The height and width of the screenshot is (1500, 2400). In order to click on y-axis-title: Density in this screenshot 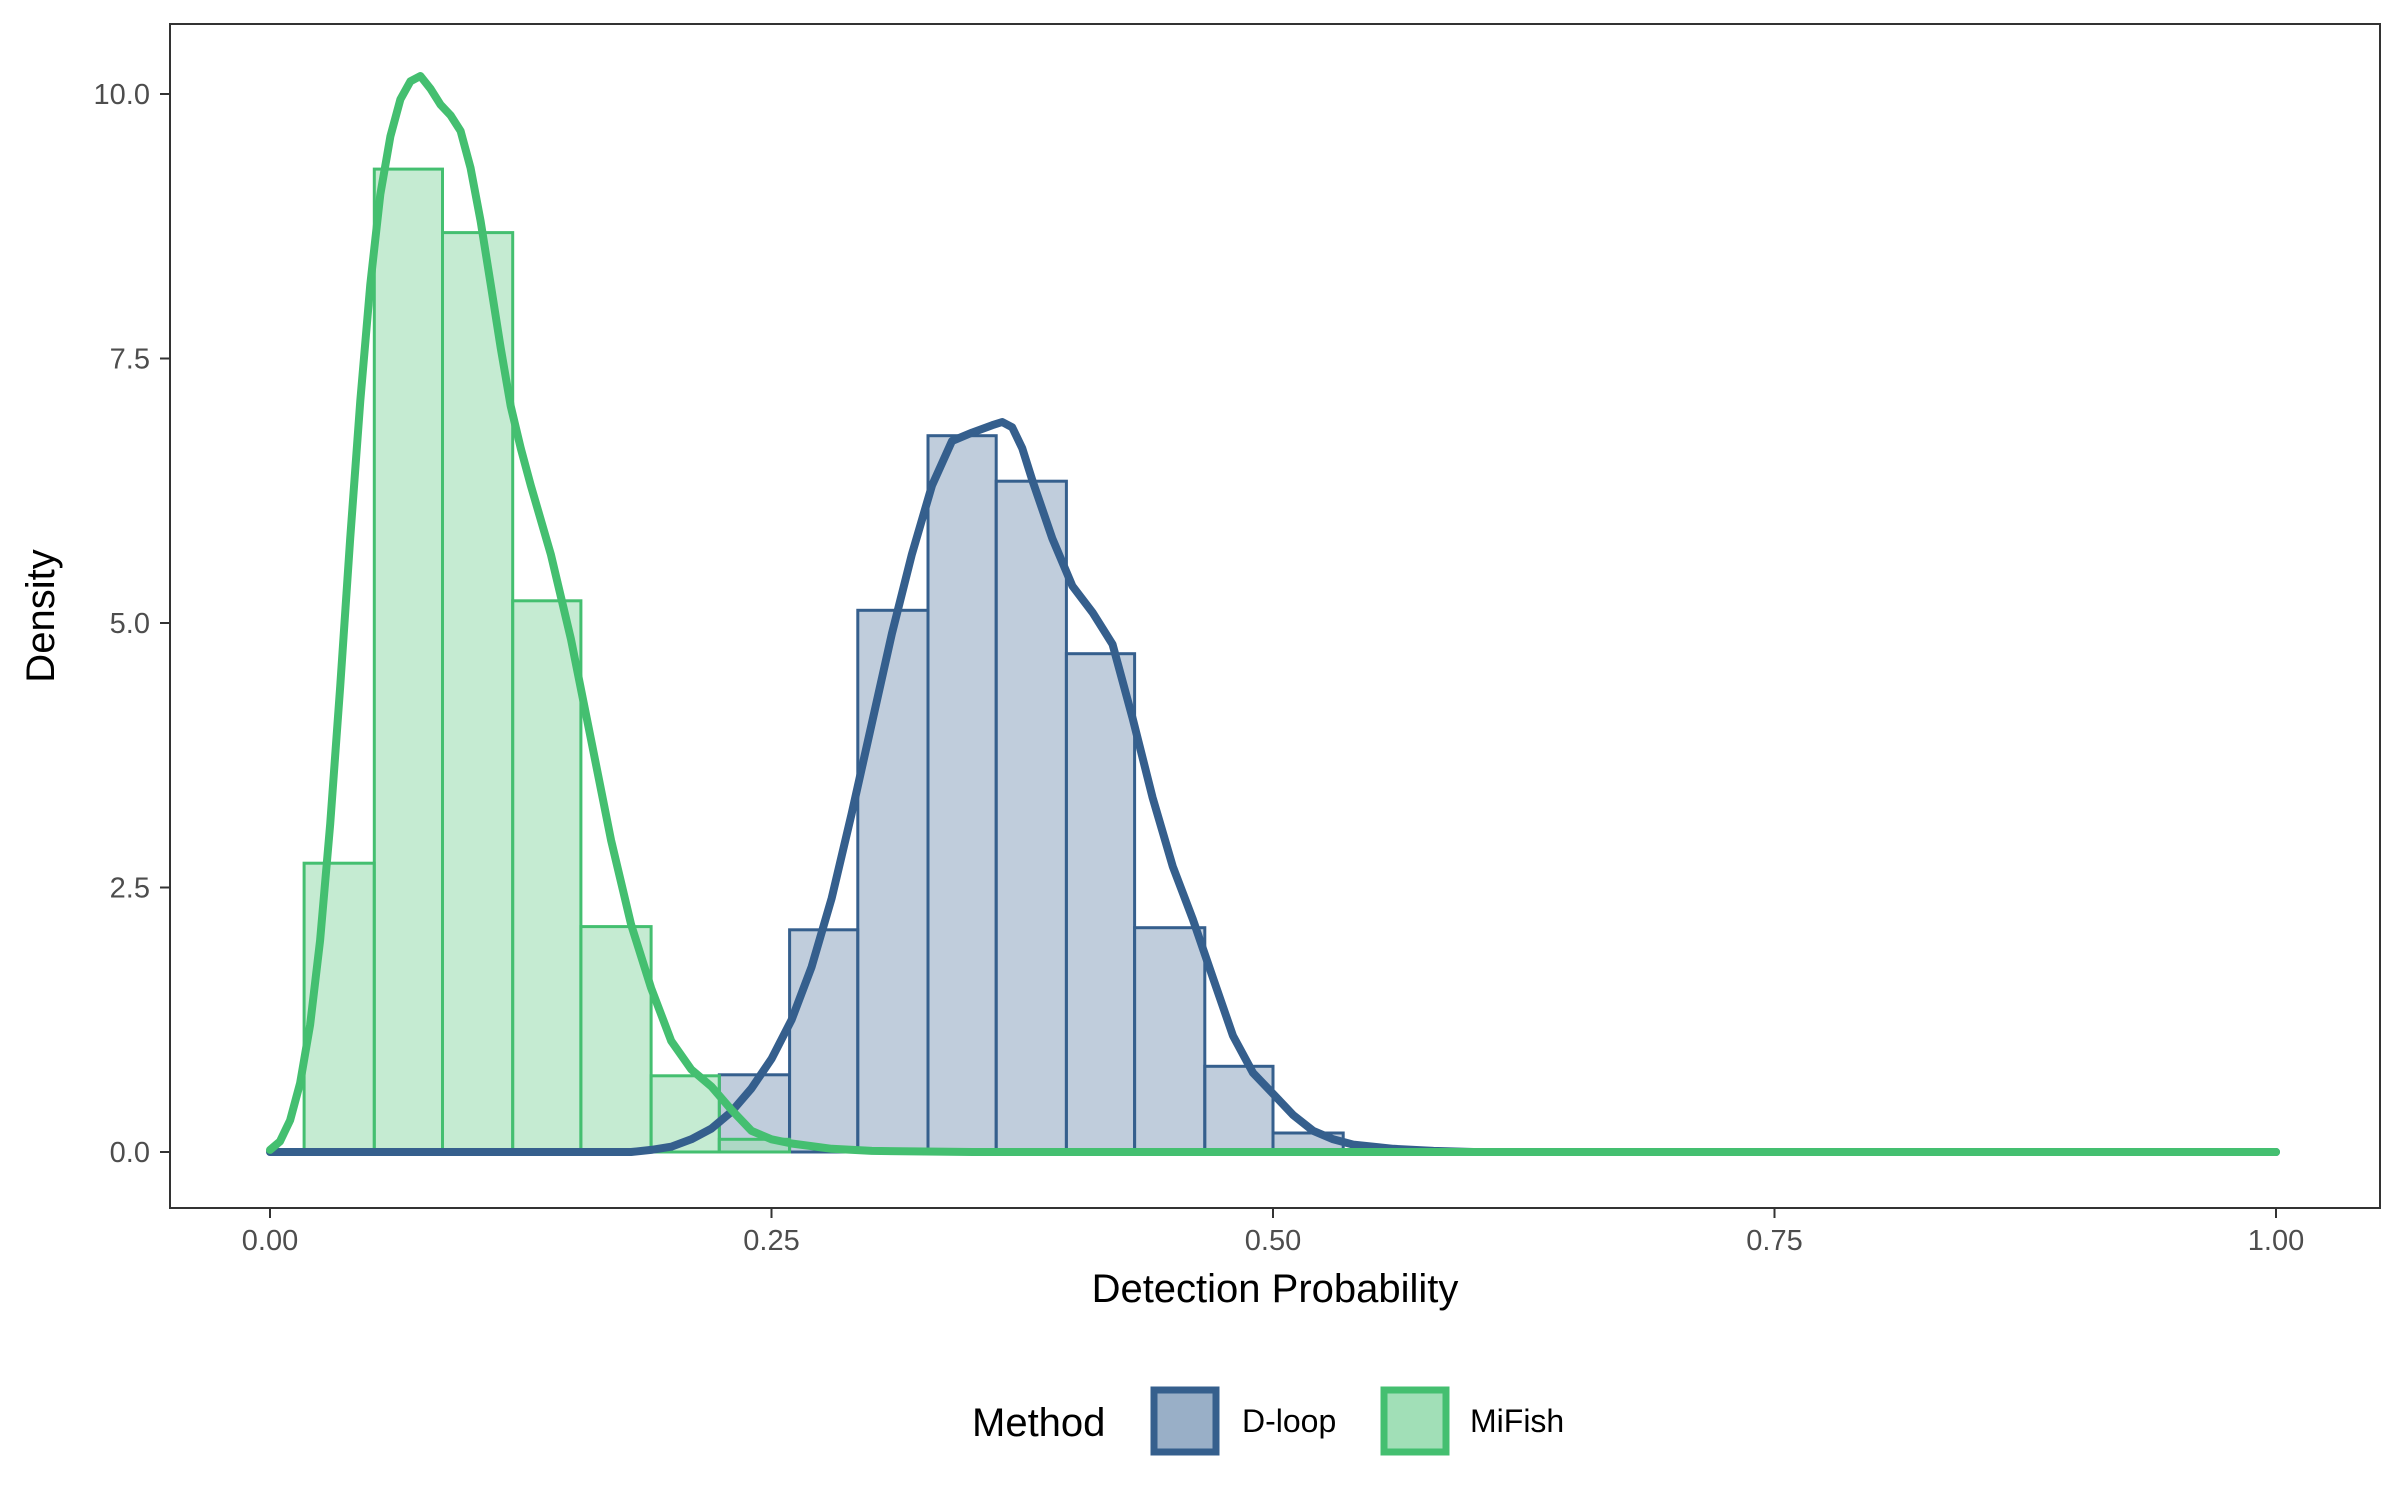, I will do `click(41, 615)`.